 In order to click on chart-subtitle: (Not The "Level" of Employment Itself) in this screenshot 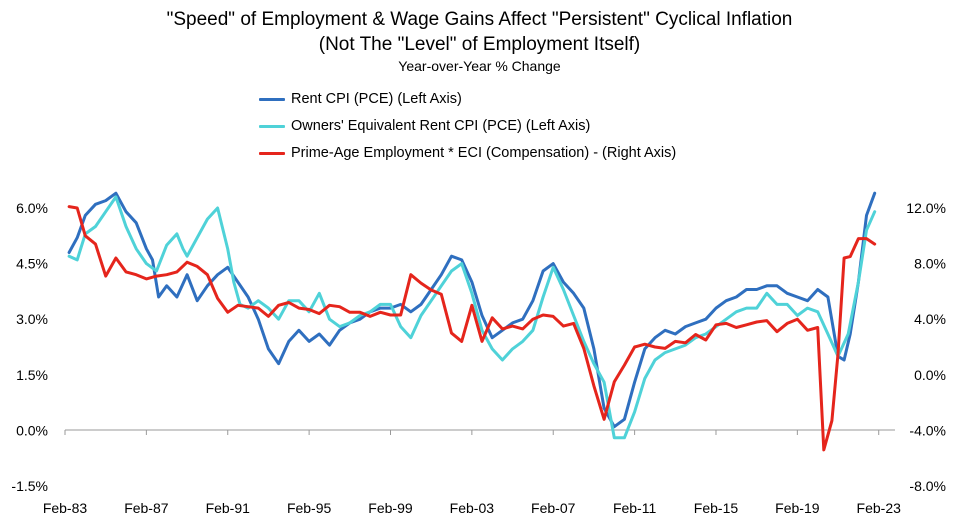, I will do `click(479, 44)`.